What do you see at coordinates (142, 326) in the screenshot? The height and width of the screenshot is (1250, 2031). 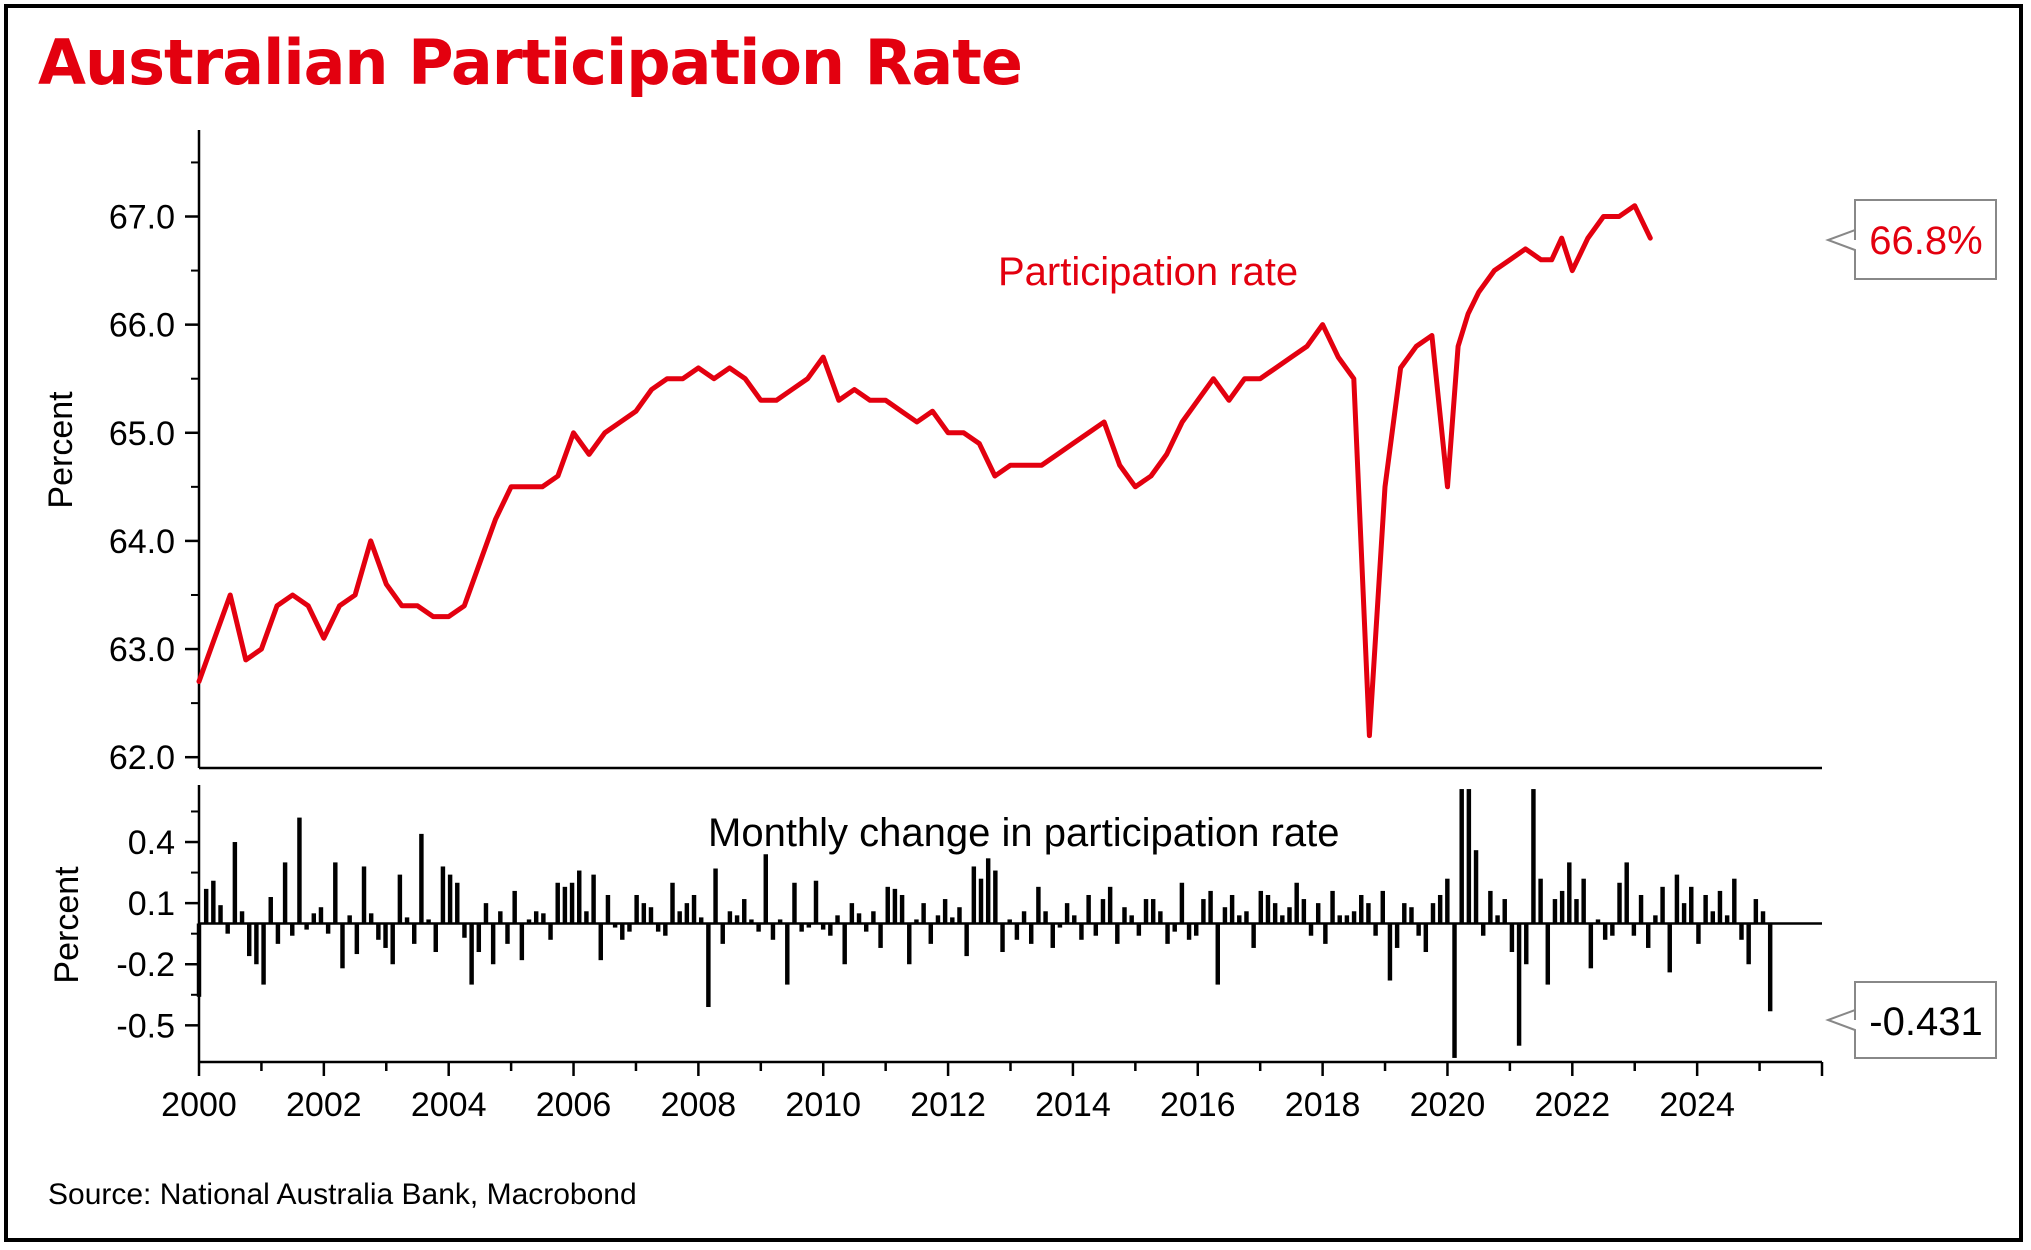 I see `top-y-tick-label: 66.0` at bounding box center [142, 326].